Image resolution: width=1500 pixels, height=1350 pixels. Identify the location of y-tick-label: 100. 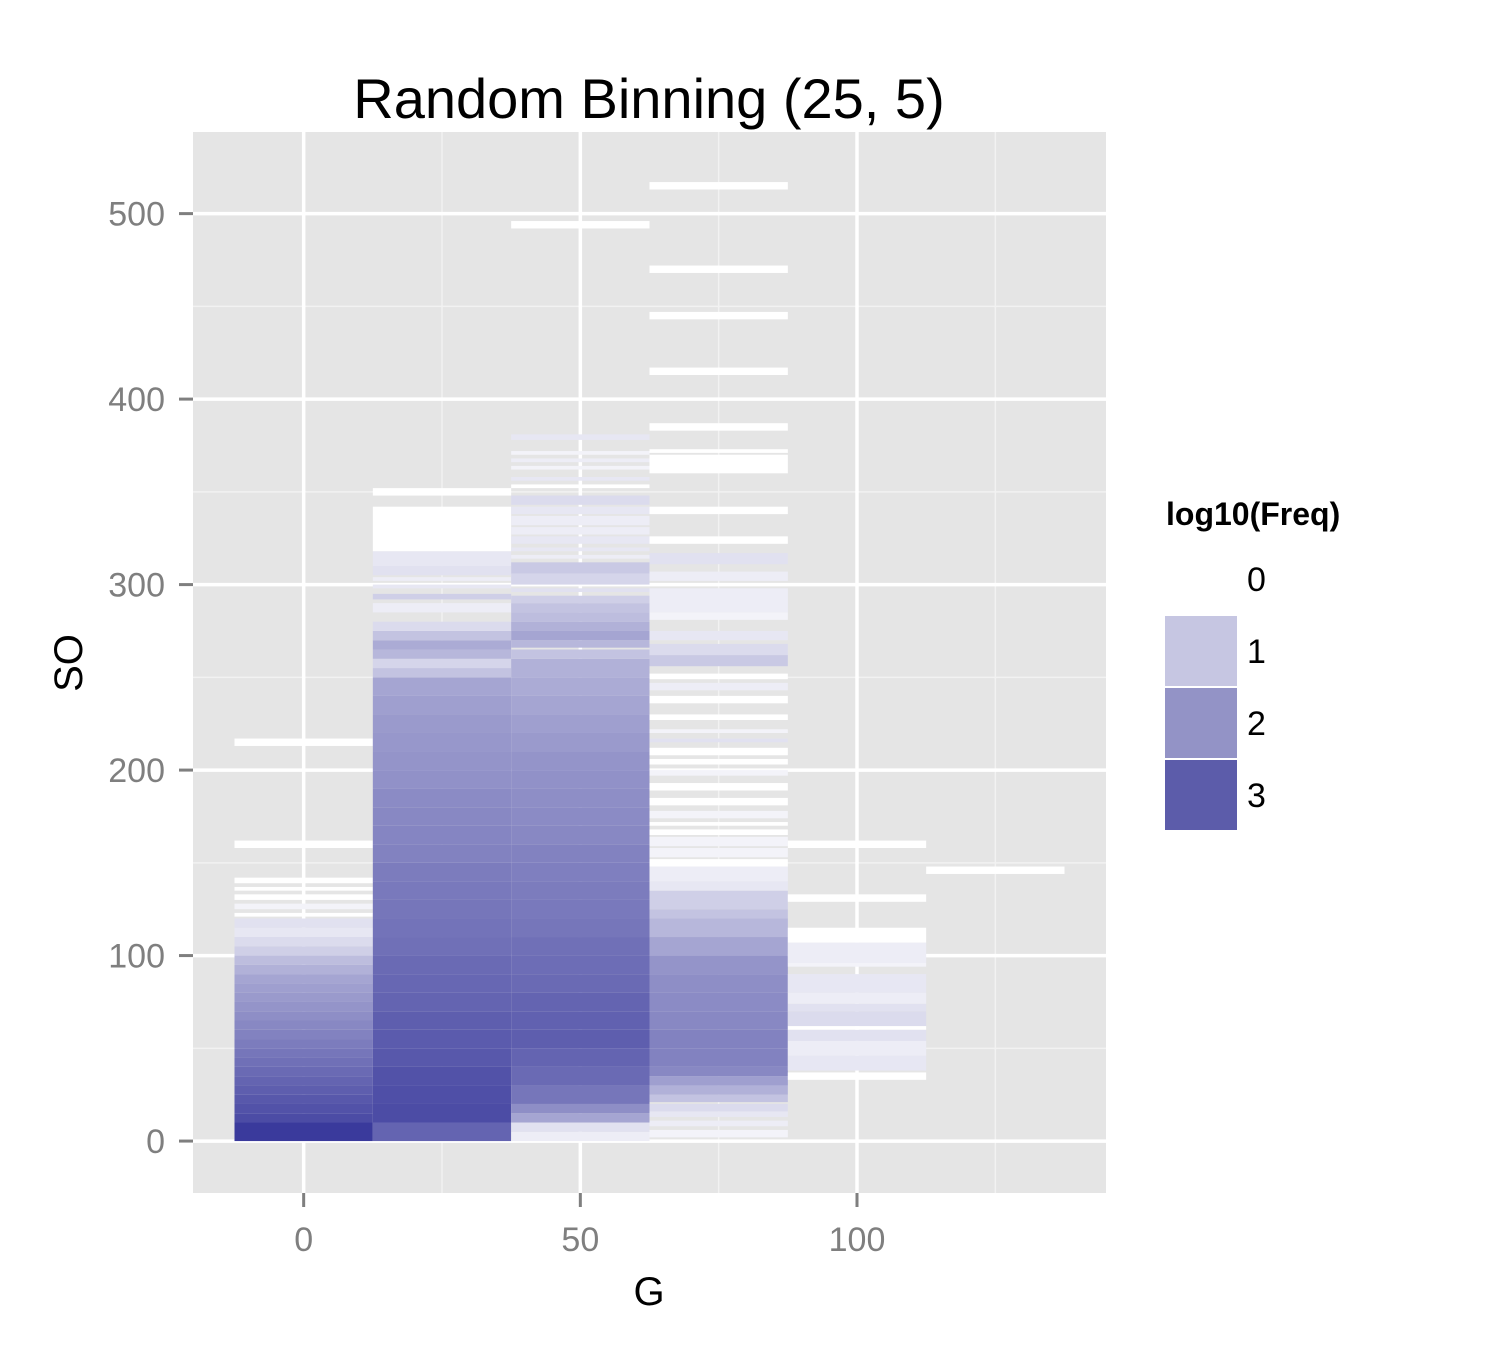
(136, 957).